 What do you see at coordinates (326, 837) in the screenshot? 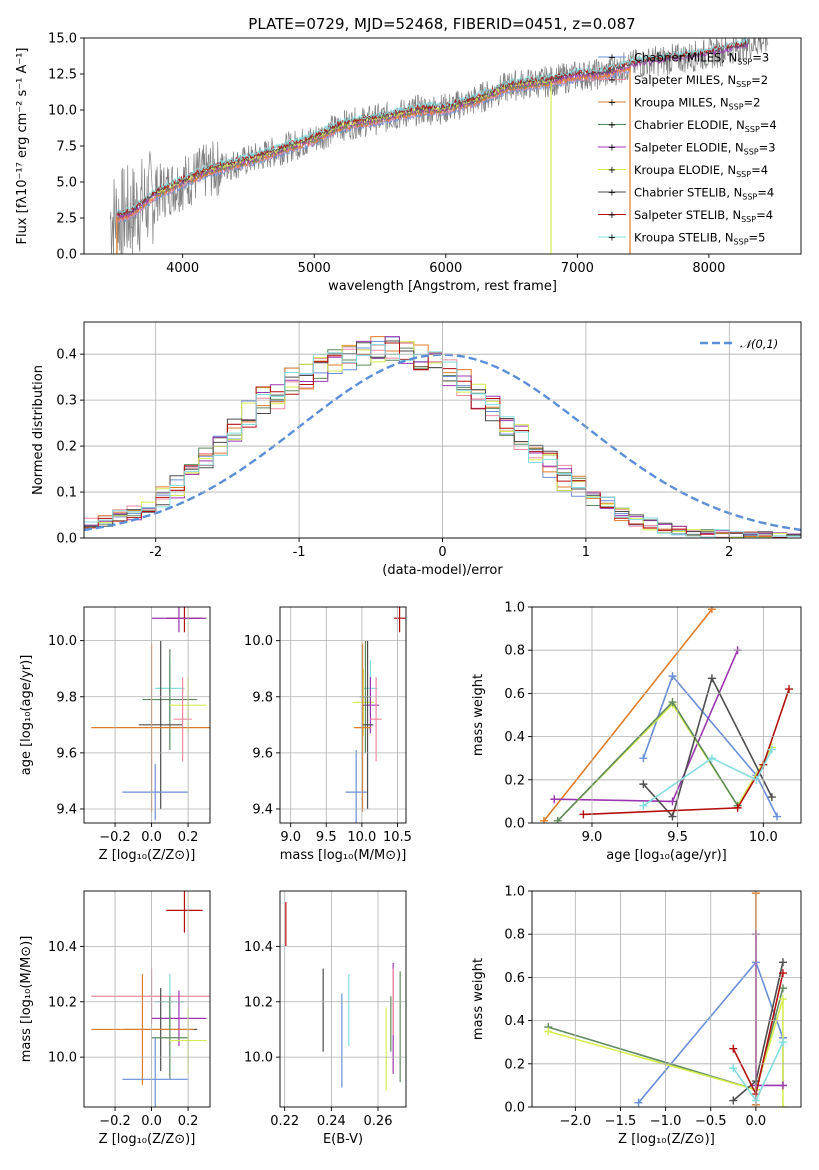
I see `age_vs_mass-xtick-label: 9.5` at bounding box center [326, 837].